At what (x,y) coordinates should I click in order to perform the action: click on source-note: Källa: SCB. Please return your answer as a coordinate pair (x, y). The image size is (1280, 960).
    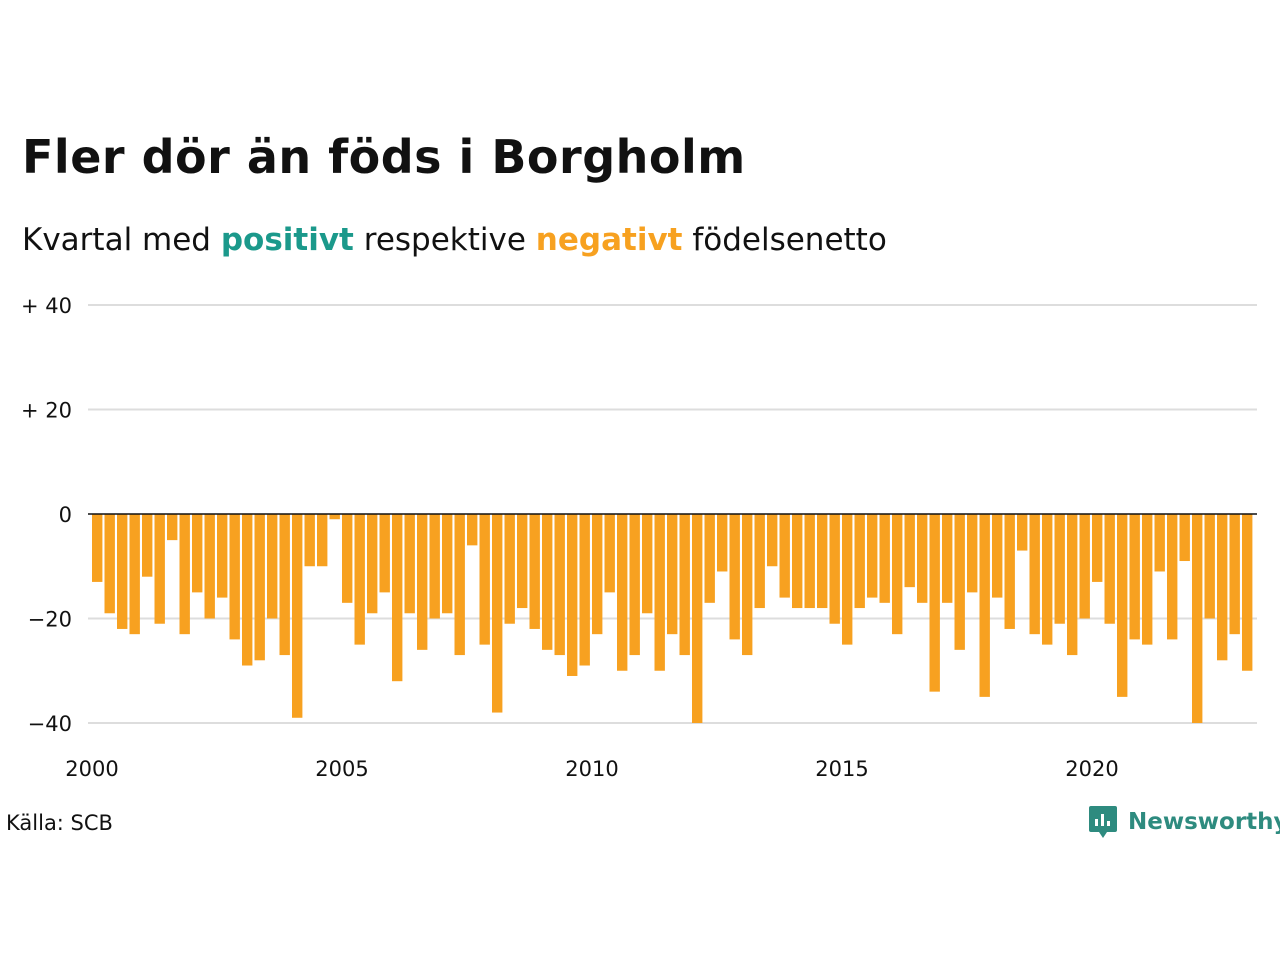
    Looking at the image, I should click on (59, 823).